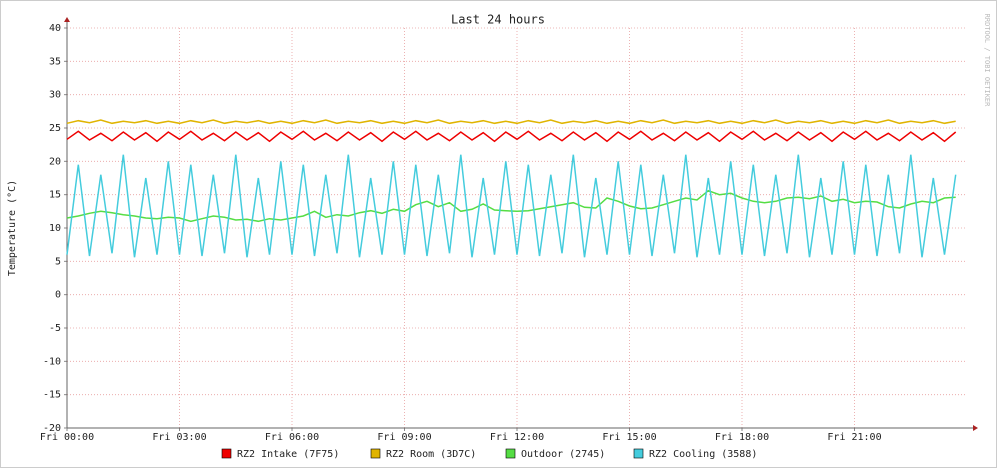 Image resolution: width=997 pixels, height=468 pixels. Describe the element at coordinates (55, 328) in the screenshot. I see `y-tick-label: -5` at that location.